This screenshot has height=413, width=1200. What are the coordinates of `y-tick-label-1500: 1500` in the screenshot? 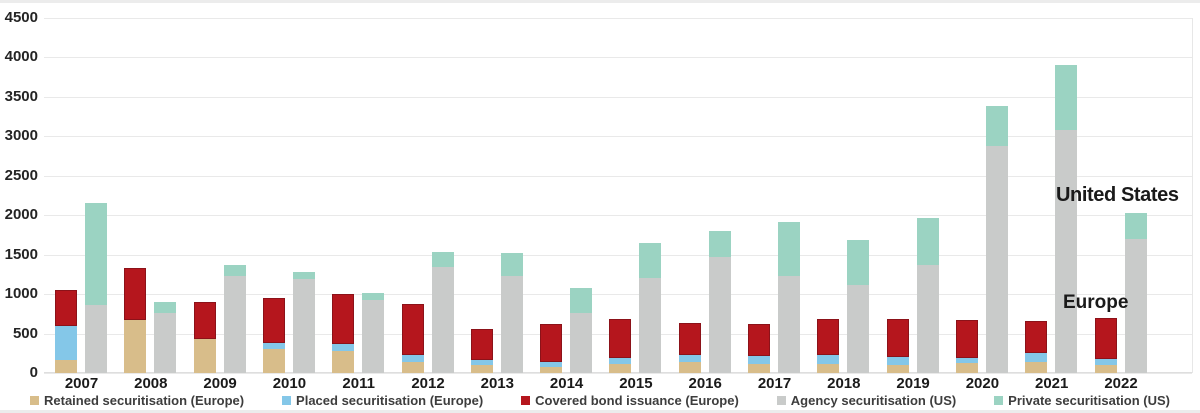 It's located at (21, 254).